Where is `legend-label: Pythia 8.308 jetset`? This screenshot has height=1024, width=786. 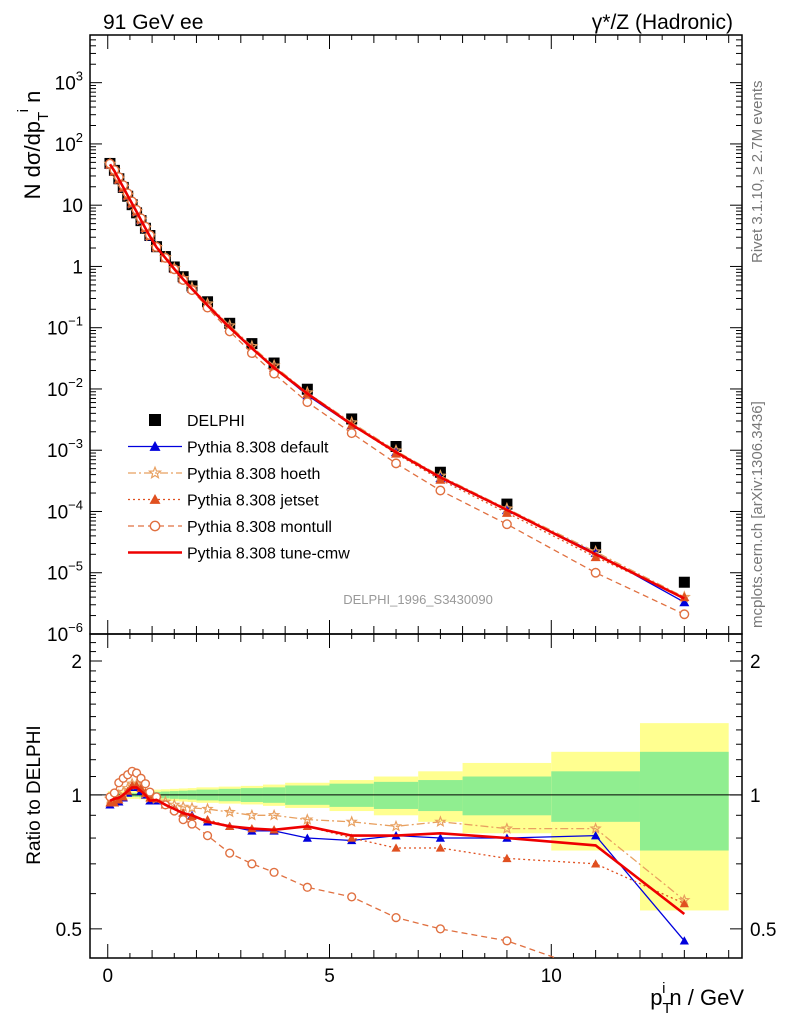 legend-label: Pythia 8.308 jetset is located at coordinates (253, 501).